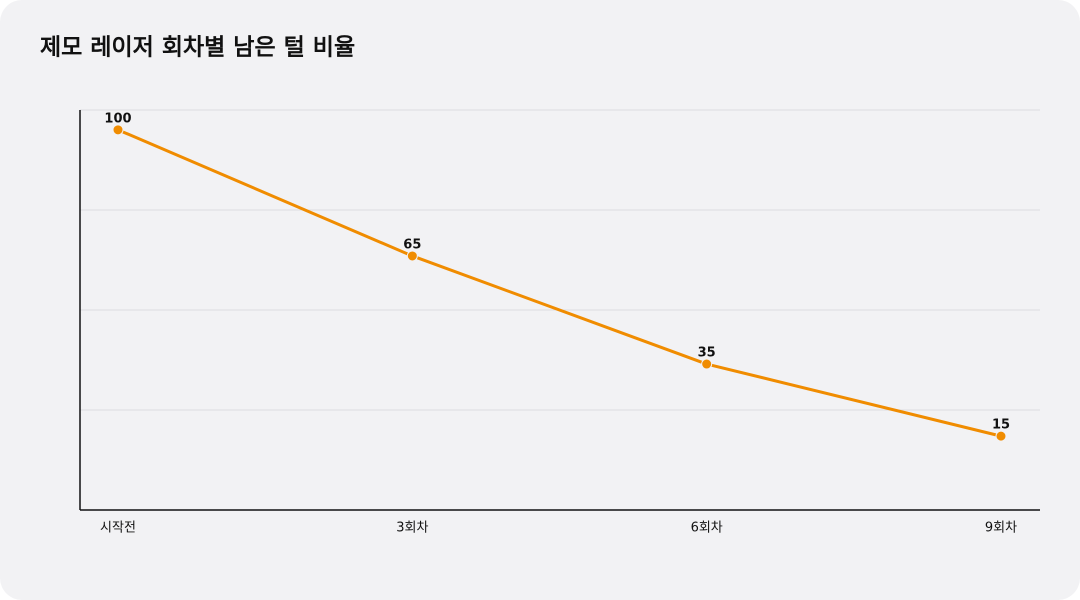  I want to click on data-label: 35, so click(707, 353).